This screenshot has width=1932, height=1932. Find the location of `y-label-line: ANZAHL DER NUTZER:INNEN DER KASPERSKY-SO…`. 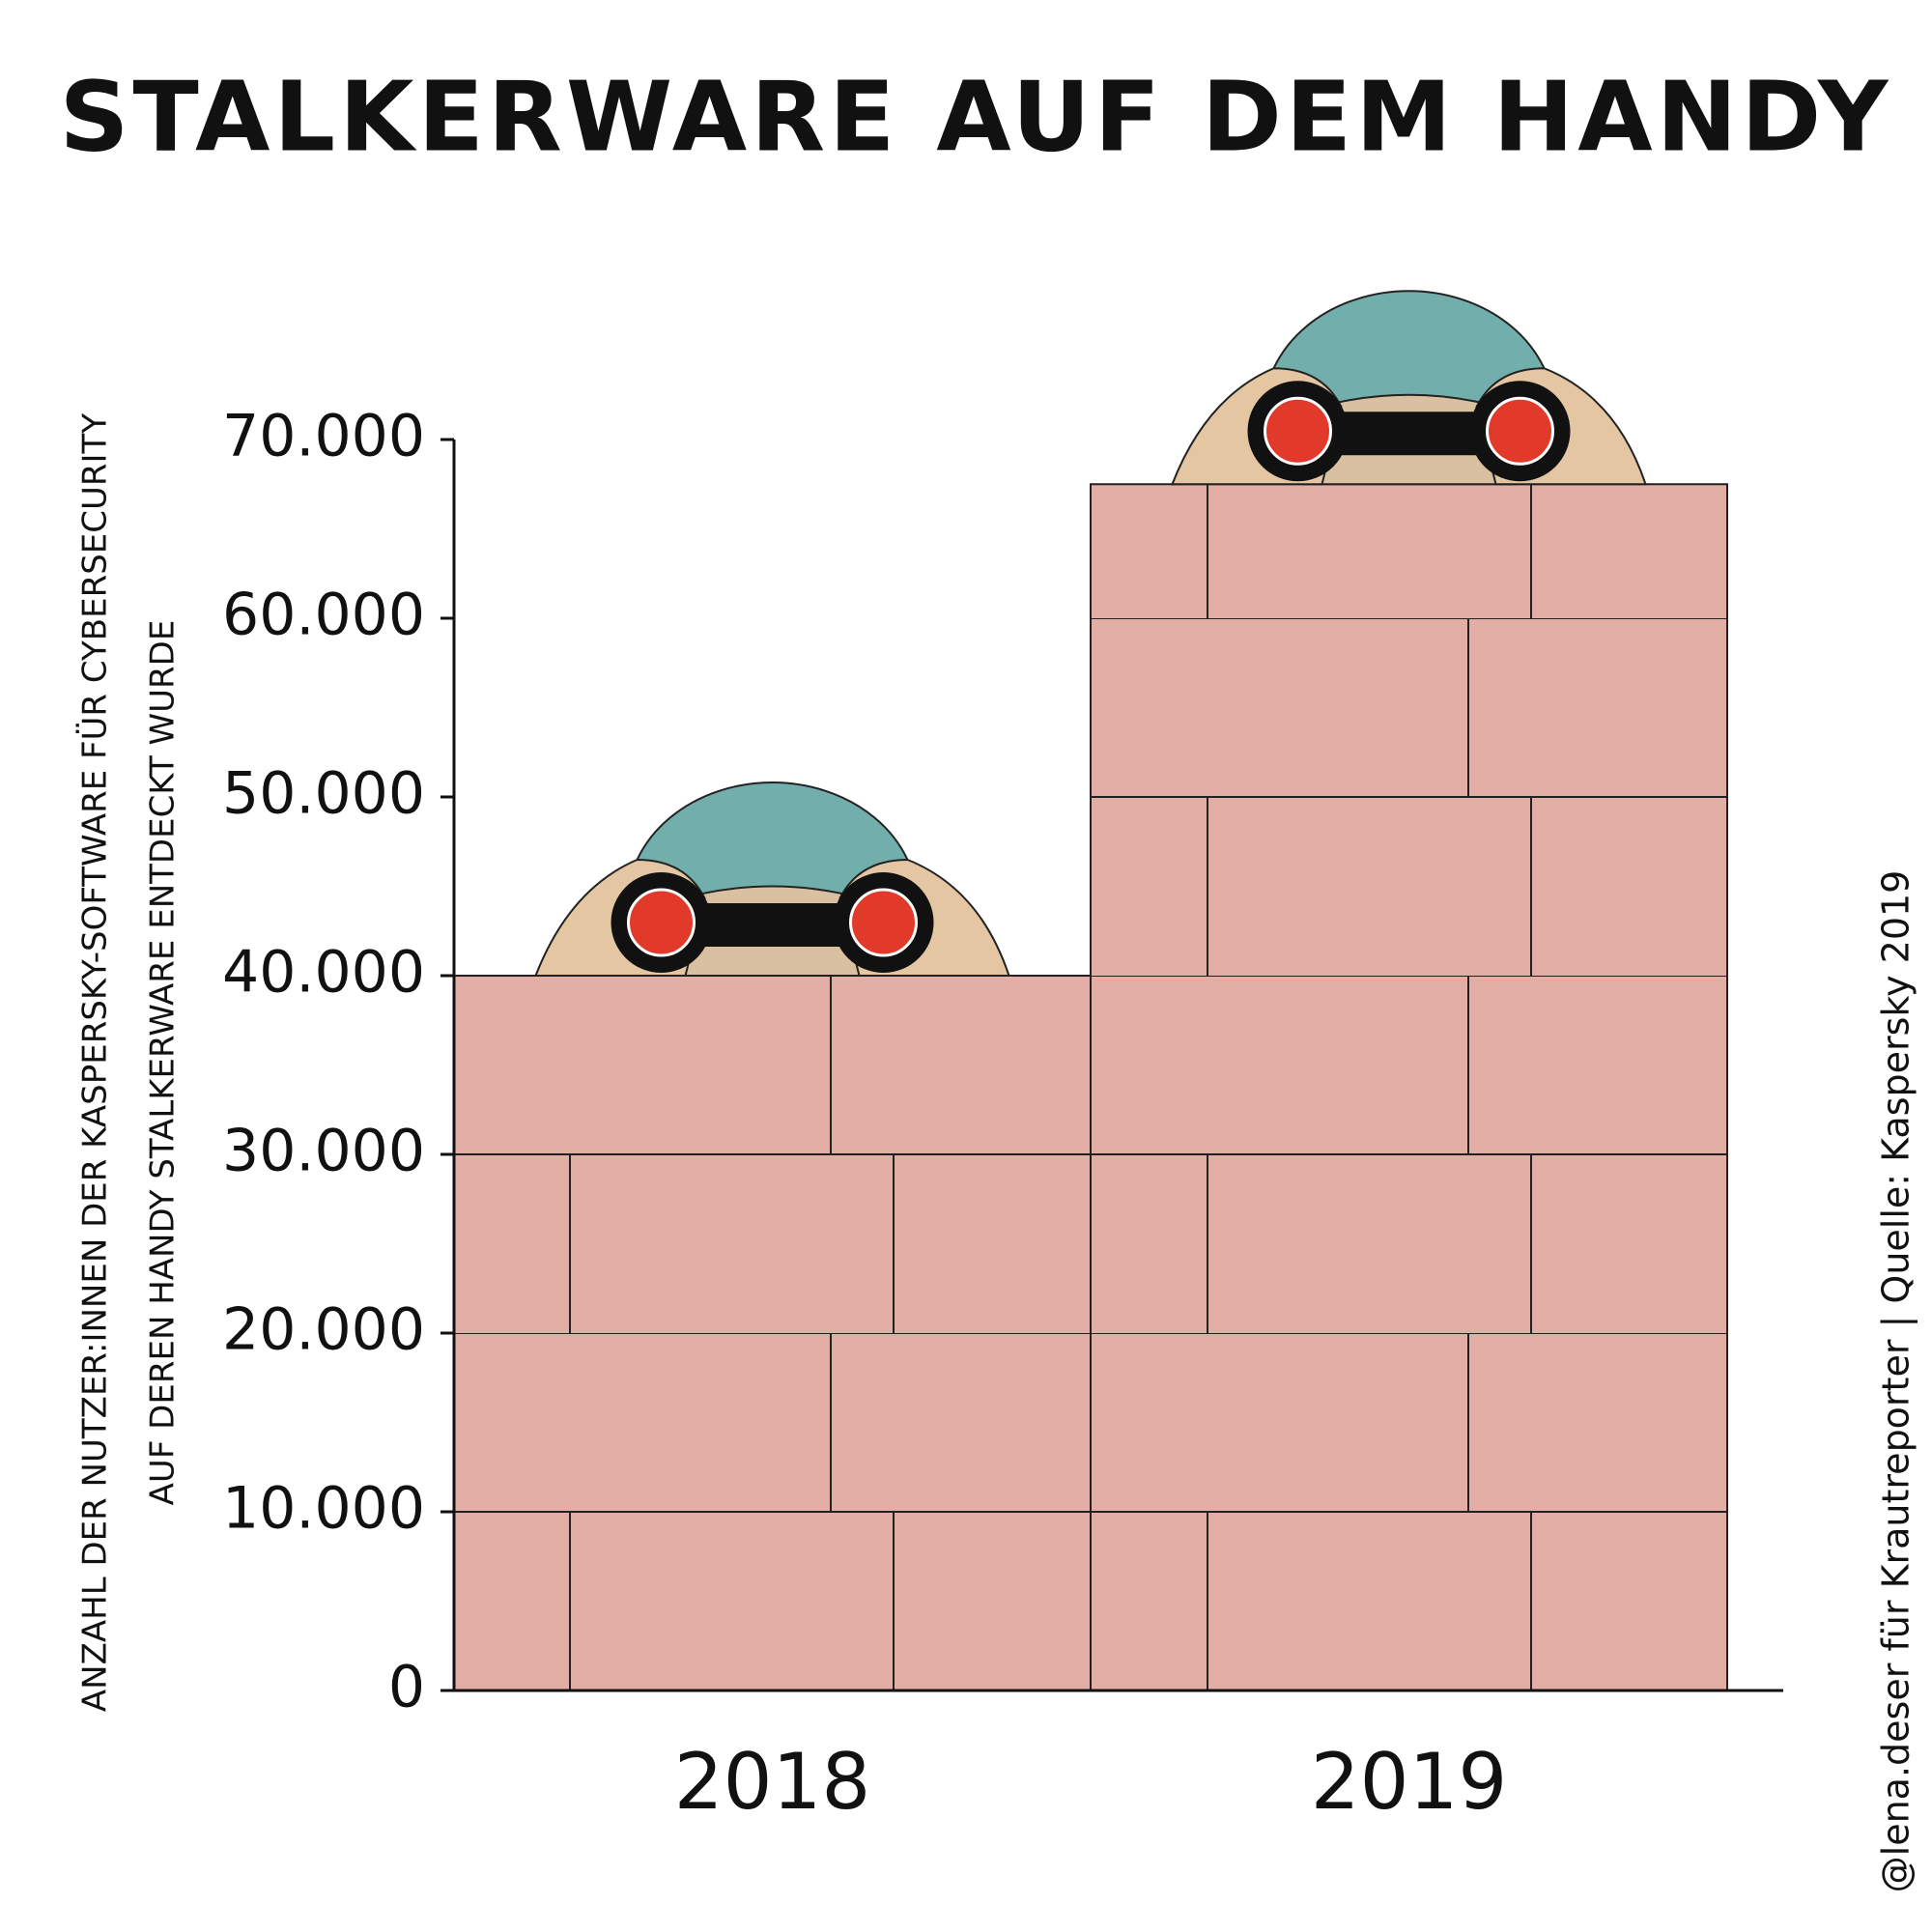

y-label-line: ANZAHL DER NUTZER:INNEN DER KASPERSKY-SO… is located at coordinates (95, 1062).